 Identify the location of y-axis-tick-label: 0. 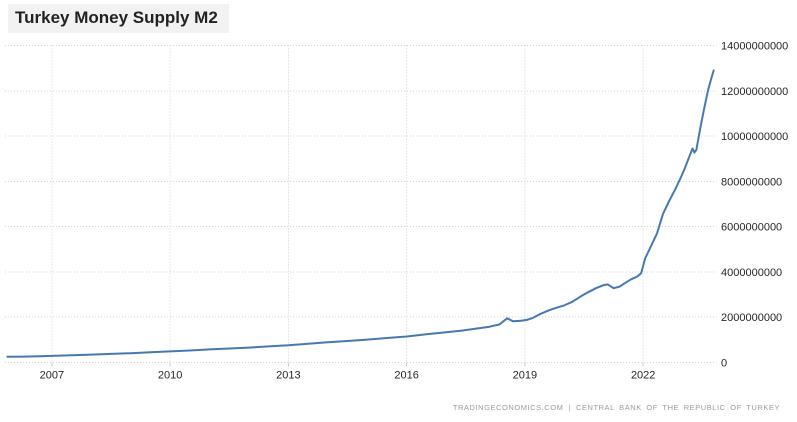
(724, 364).